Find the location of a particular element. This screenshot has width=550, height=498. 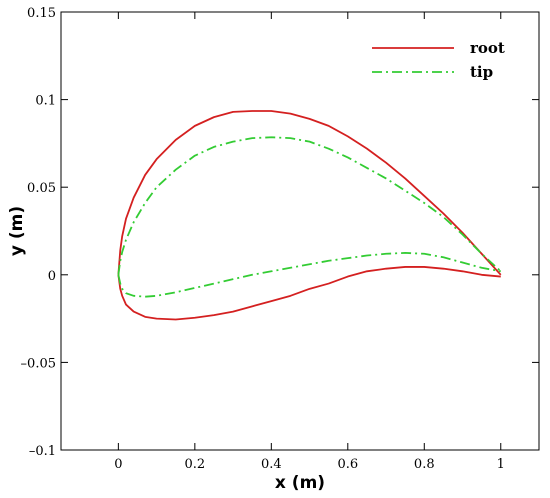

y-tick-label: 0.15 is located at coordinates (41, 13).